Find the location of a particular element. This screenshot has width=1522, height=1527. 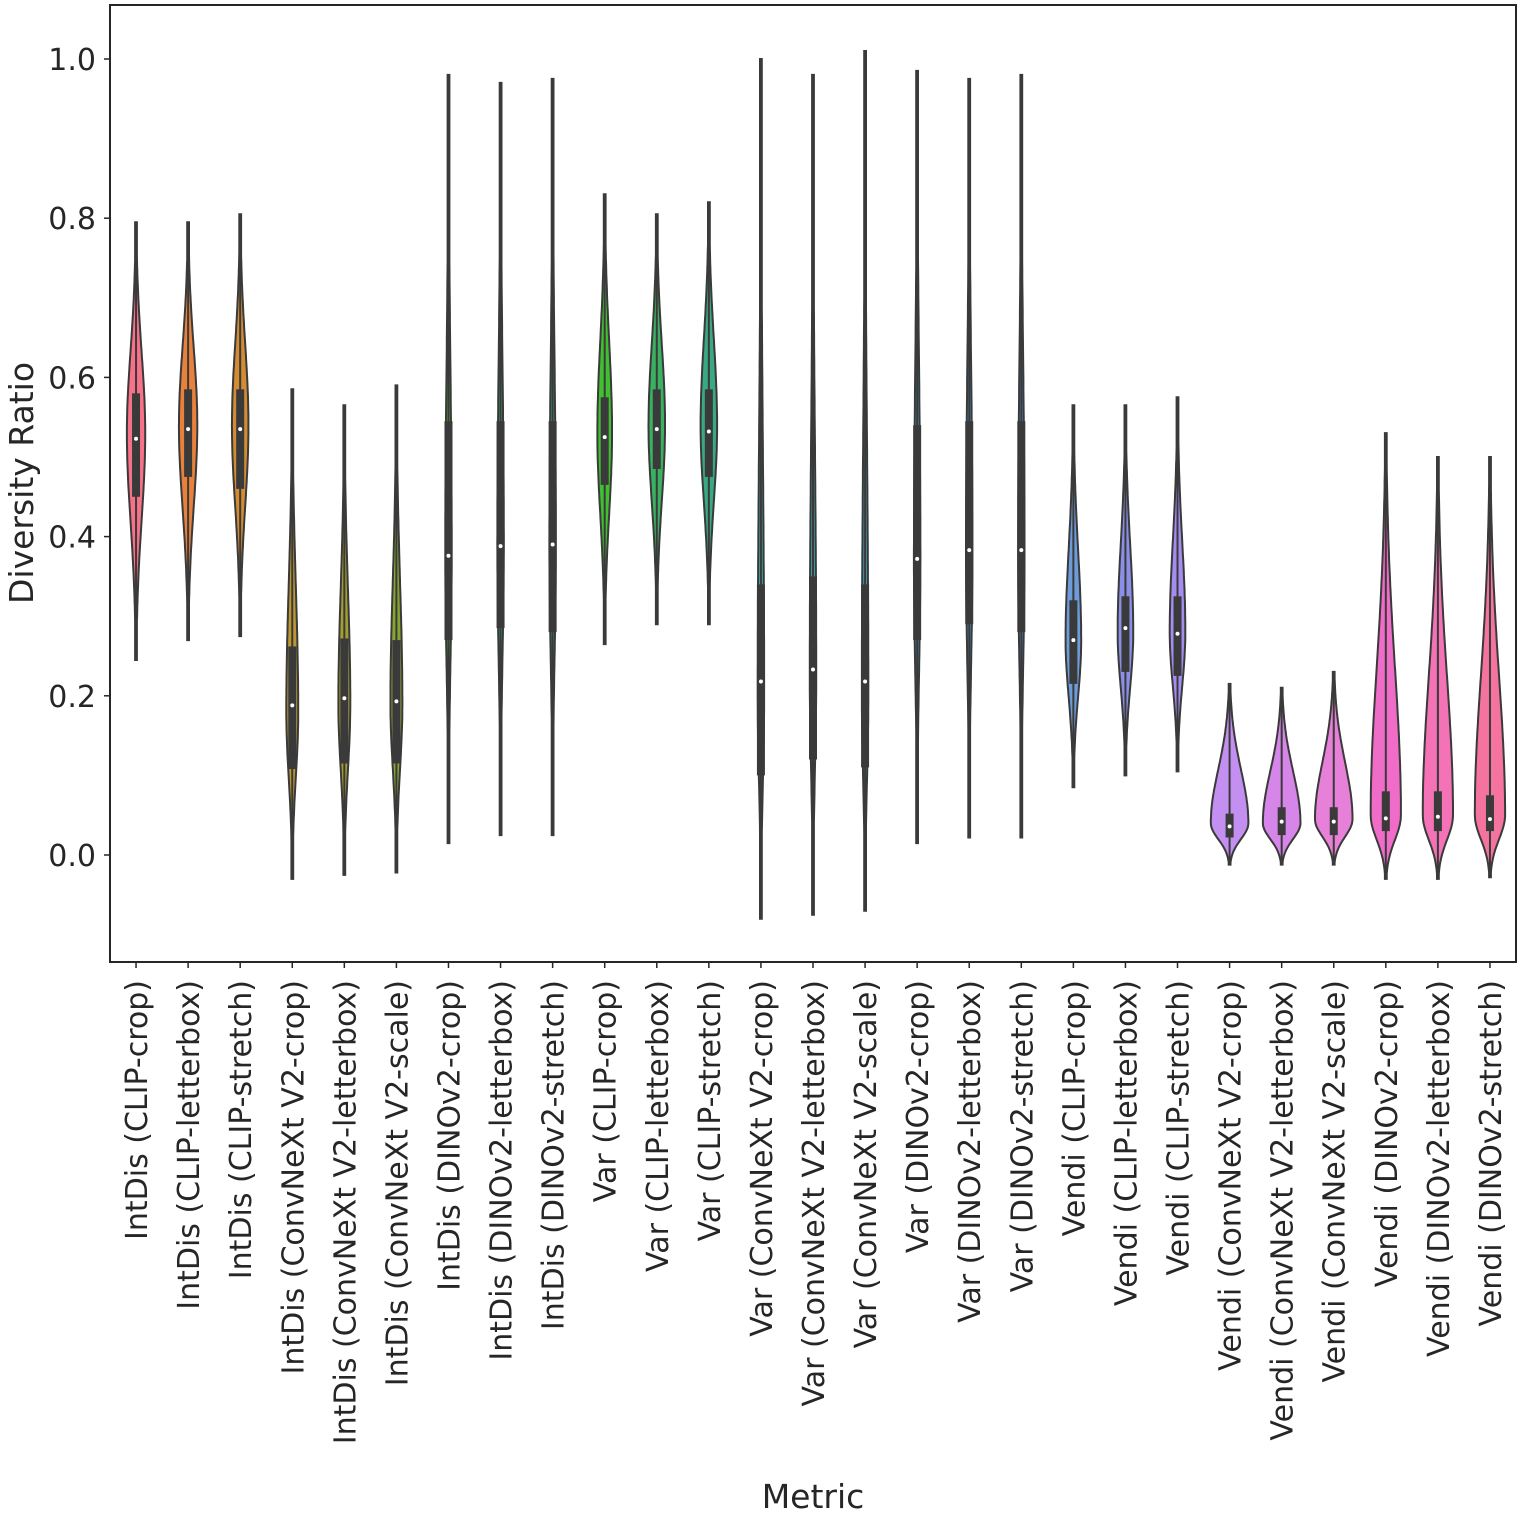

x-tick-label: IntDis (ConvNeXt V2-letterbox) is located at coordinates (345, 1212).